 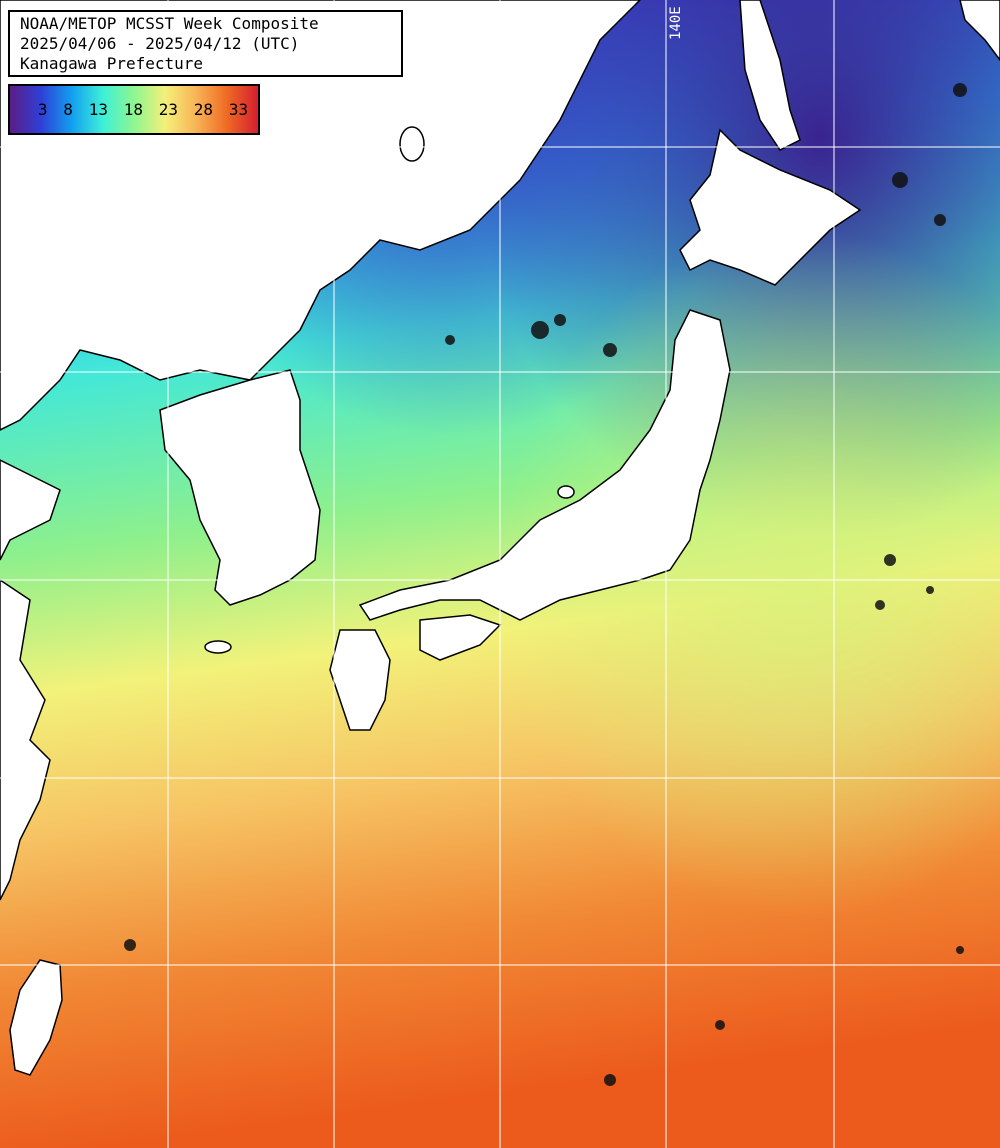 I want to click on scale-label: 8, so click(x=68, y=109).